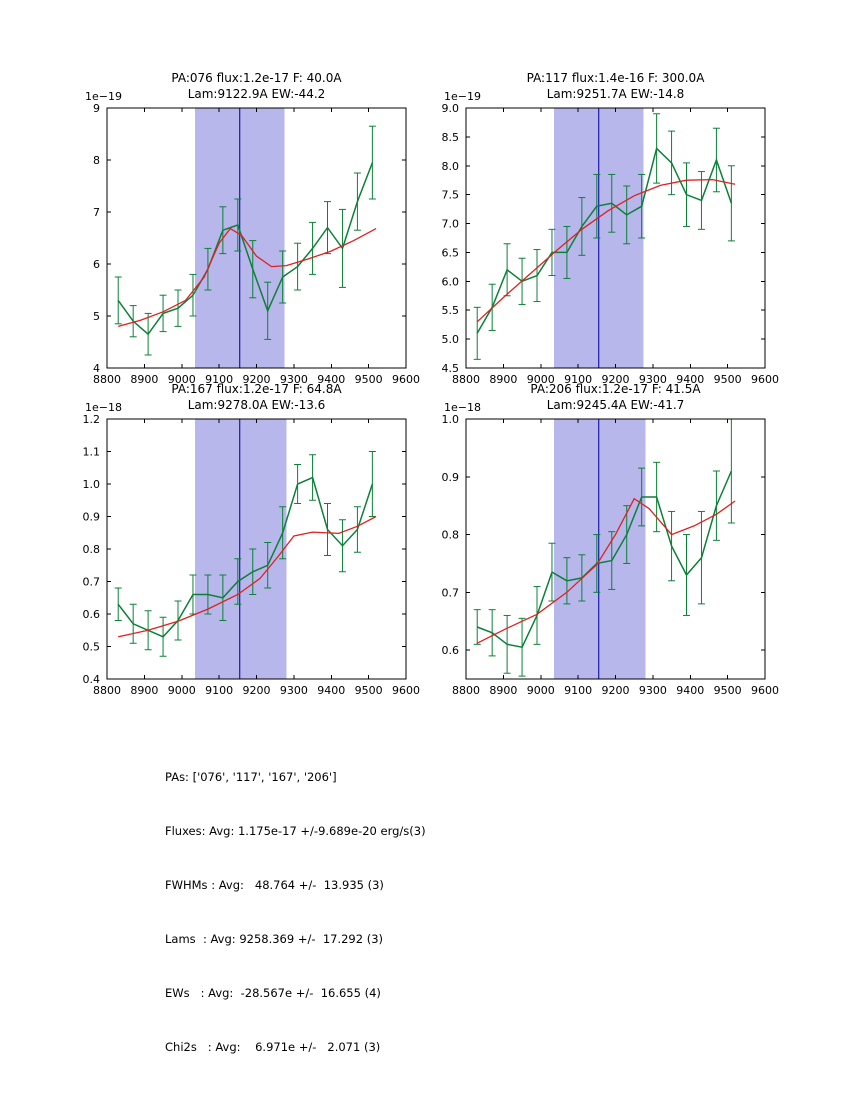  What do you see at coordinates (256, 405) in the screenshot?
I see `chart-title-line2: Lam:9278.0A EW:-13.6` at bounding box center [256, 405].